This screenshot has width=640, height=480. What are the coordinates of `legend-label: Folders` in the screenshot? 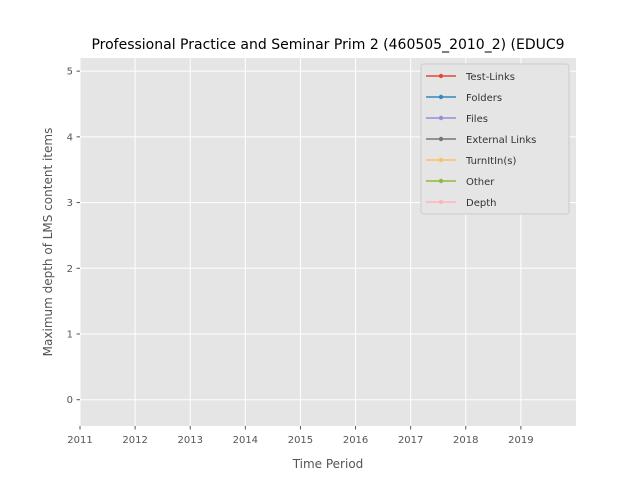 It's located at (484, 98).